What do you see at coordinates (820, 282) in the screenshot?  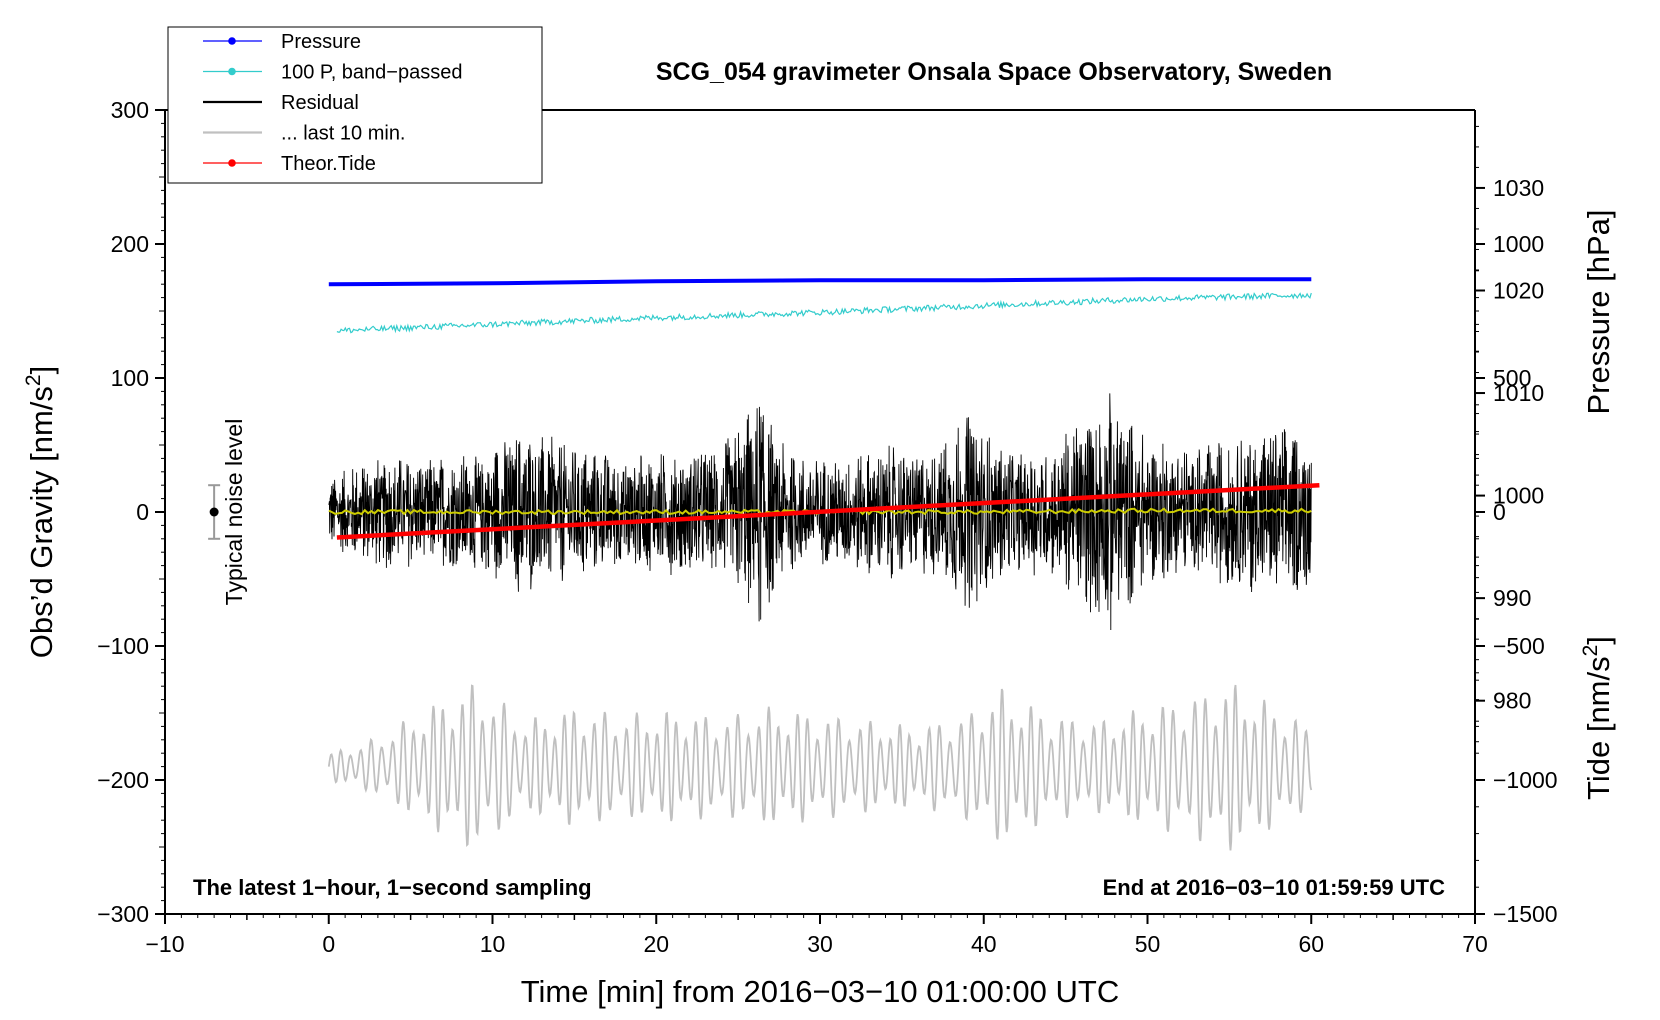 I see `pressure-trace` at bounding box center [820, 282].